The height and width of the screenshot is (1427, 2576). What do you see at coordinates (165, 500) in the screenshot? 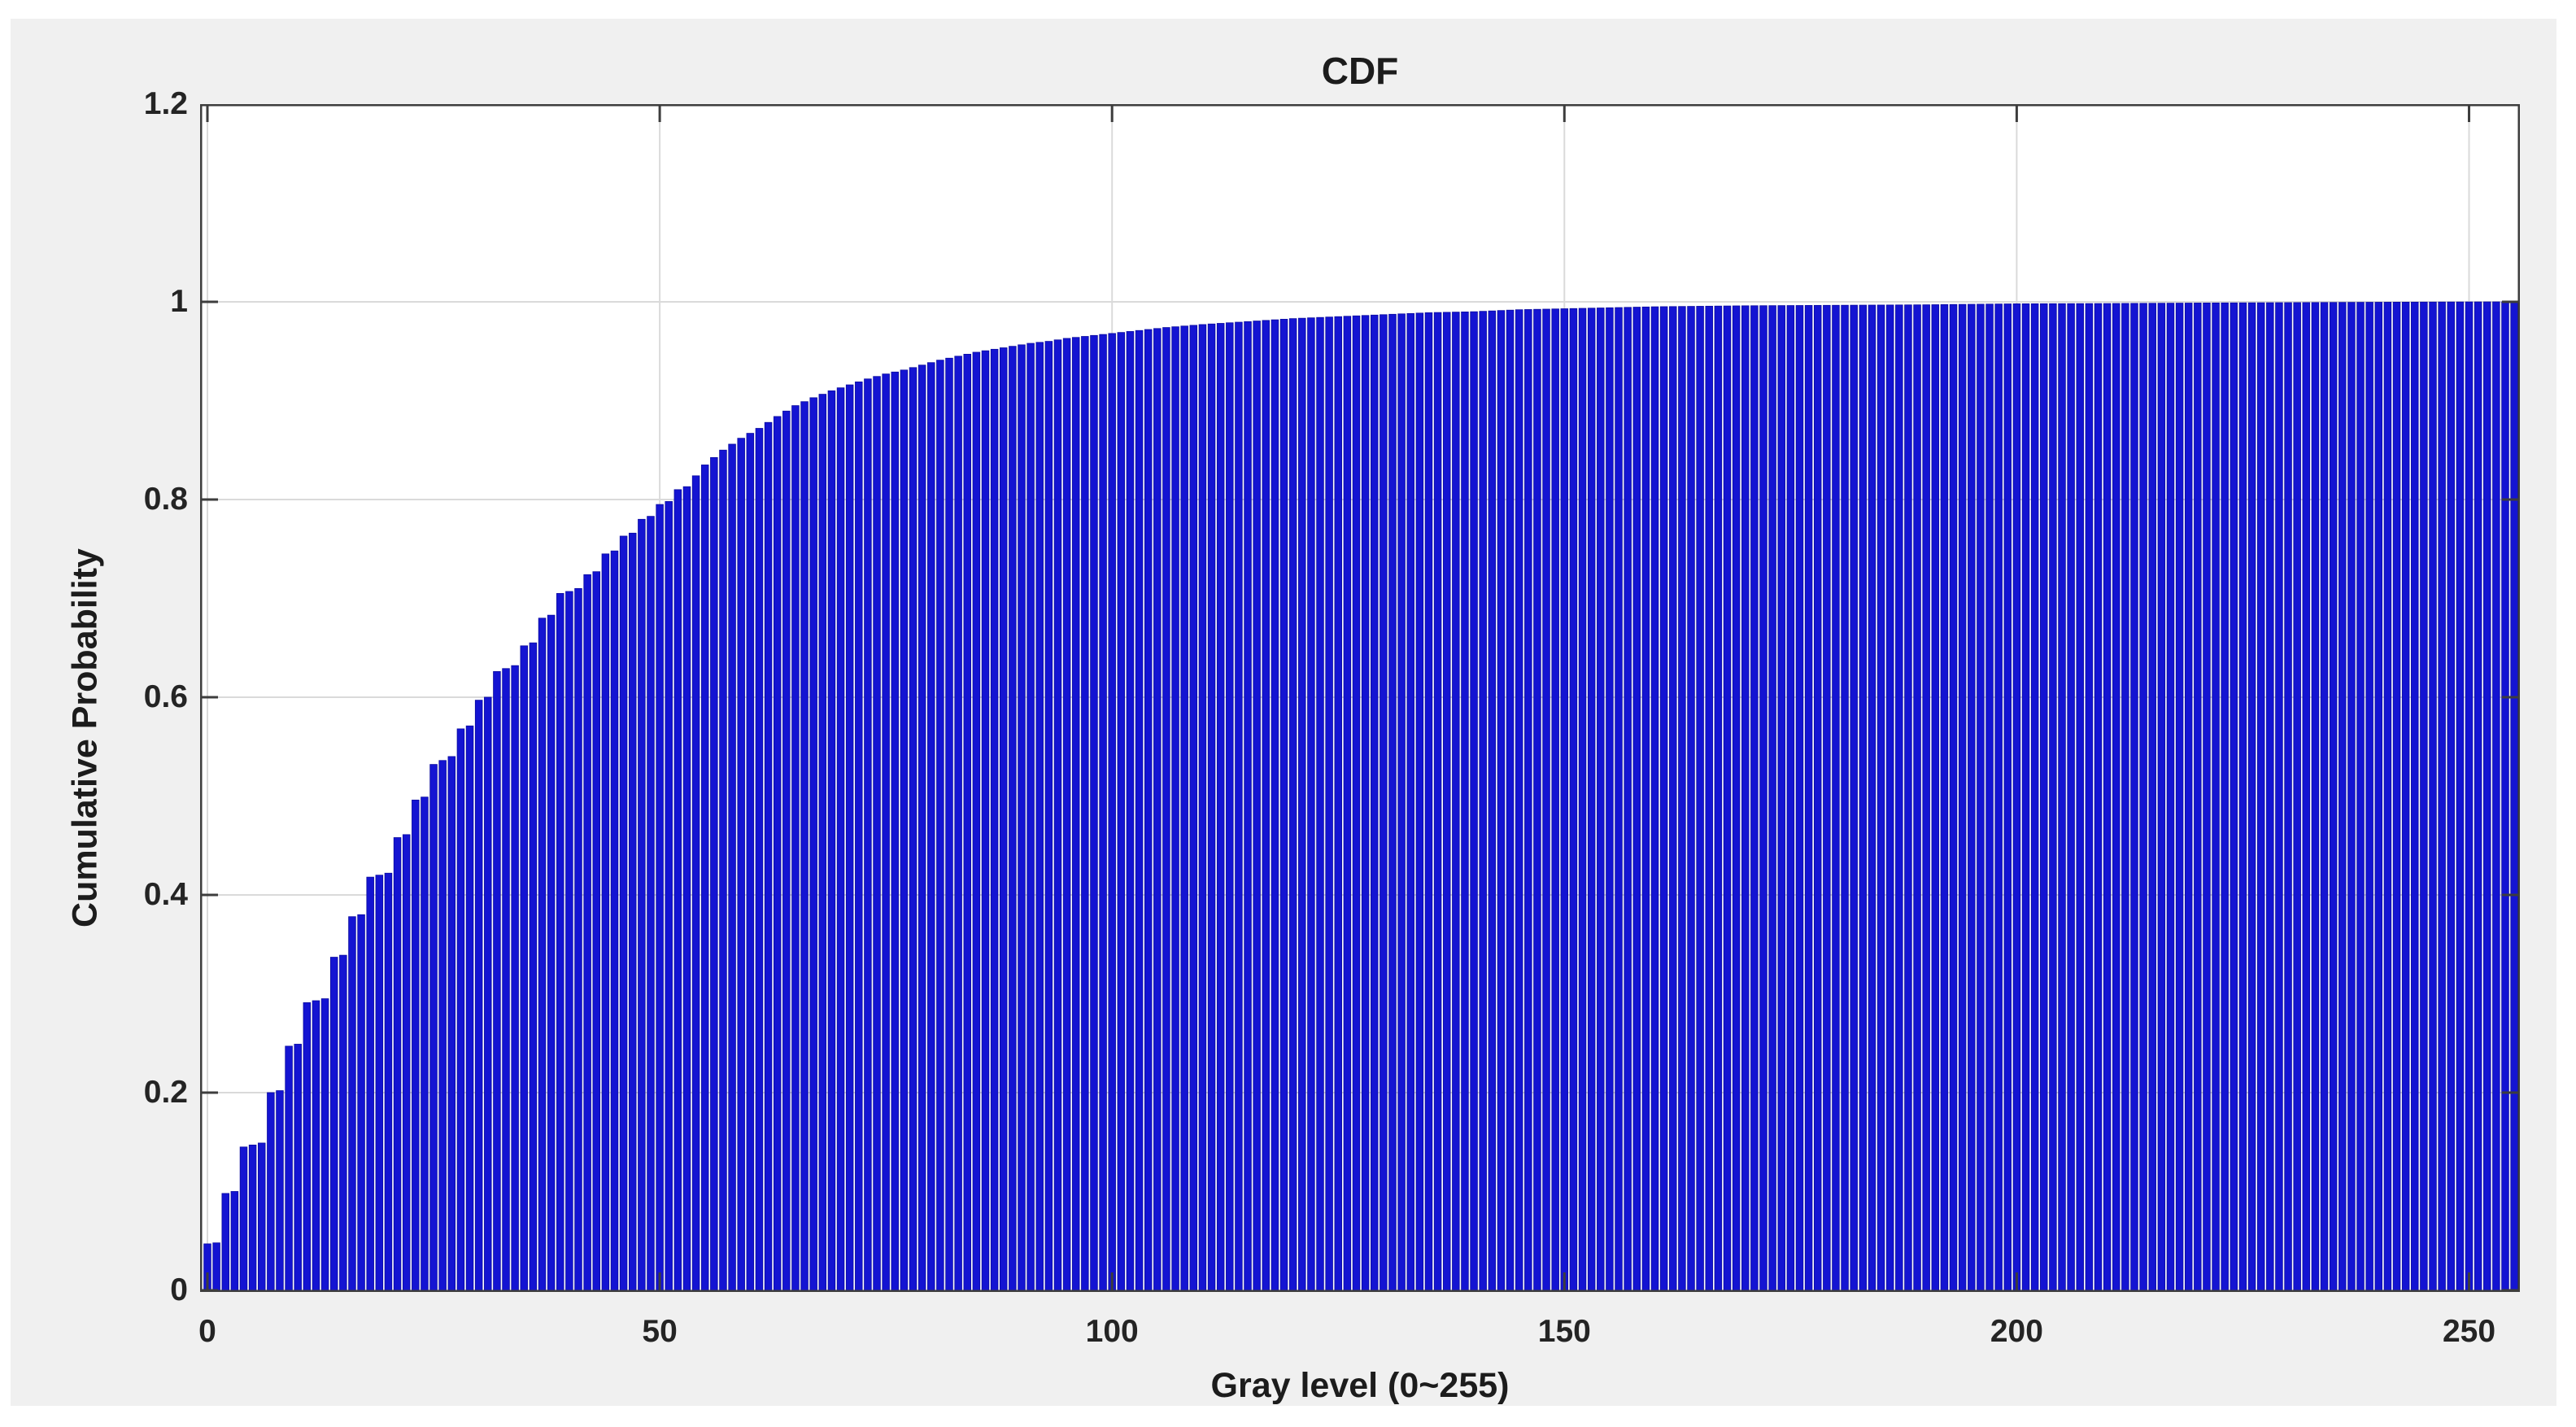
I see `y-tick-label: 0.8` at bounding box center [165, 500].